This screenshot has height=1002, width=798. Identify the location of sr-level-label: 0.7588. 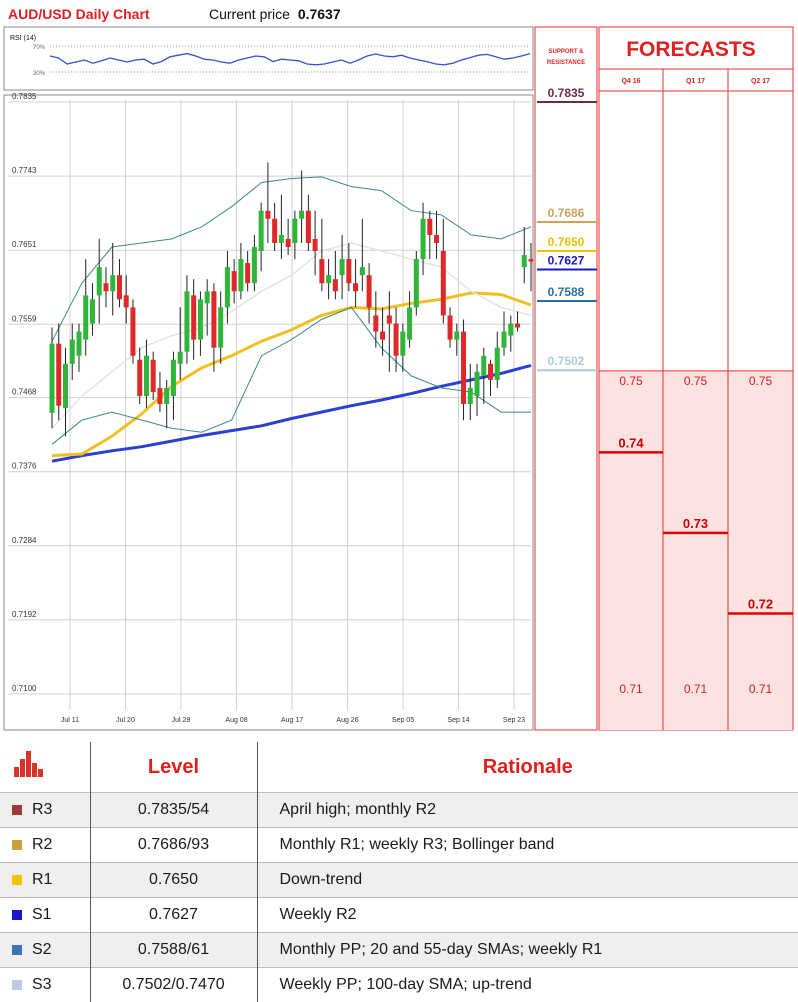
(566, 292).